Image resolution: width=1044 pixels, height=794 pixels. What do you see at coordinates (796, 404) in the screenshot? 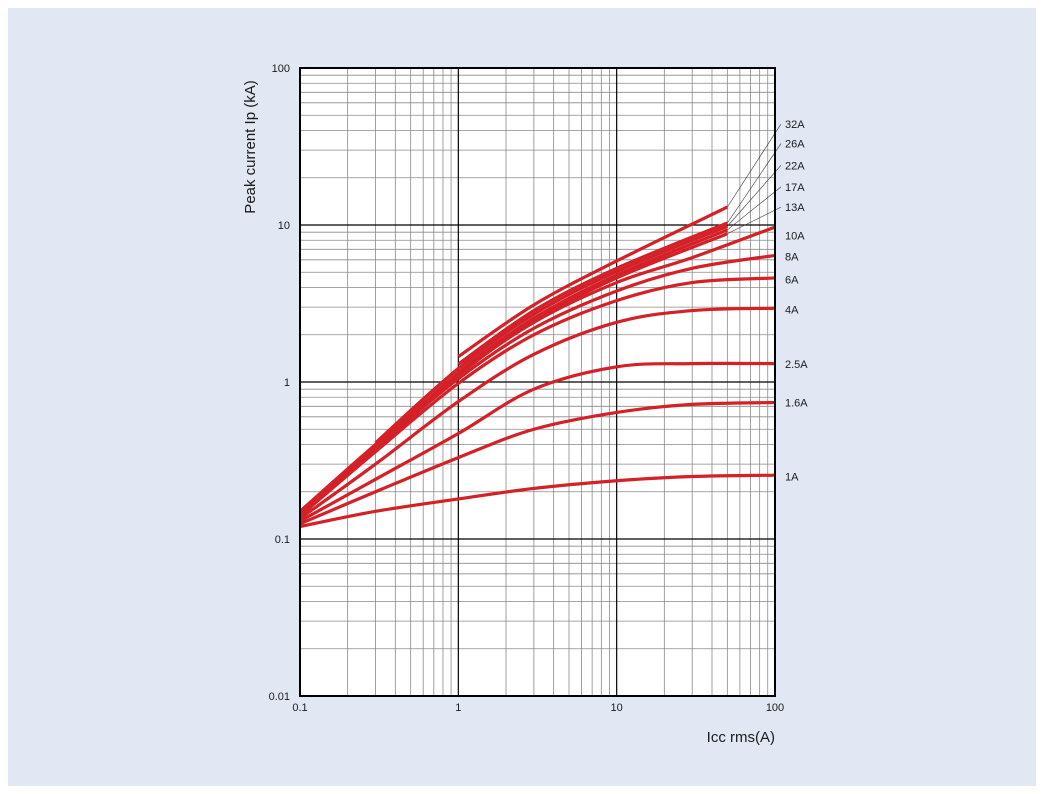
I see `series-1-6a-label: 1.6A` at bounding box center [796, 404].